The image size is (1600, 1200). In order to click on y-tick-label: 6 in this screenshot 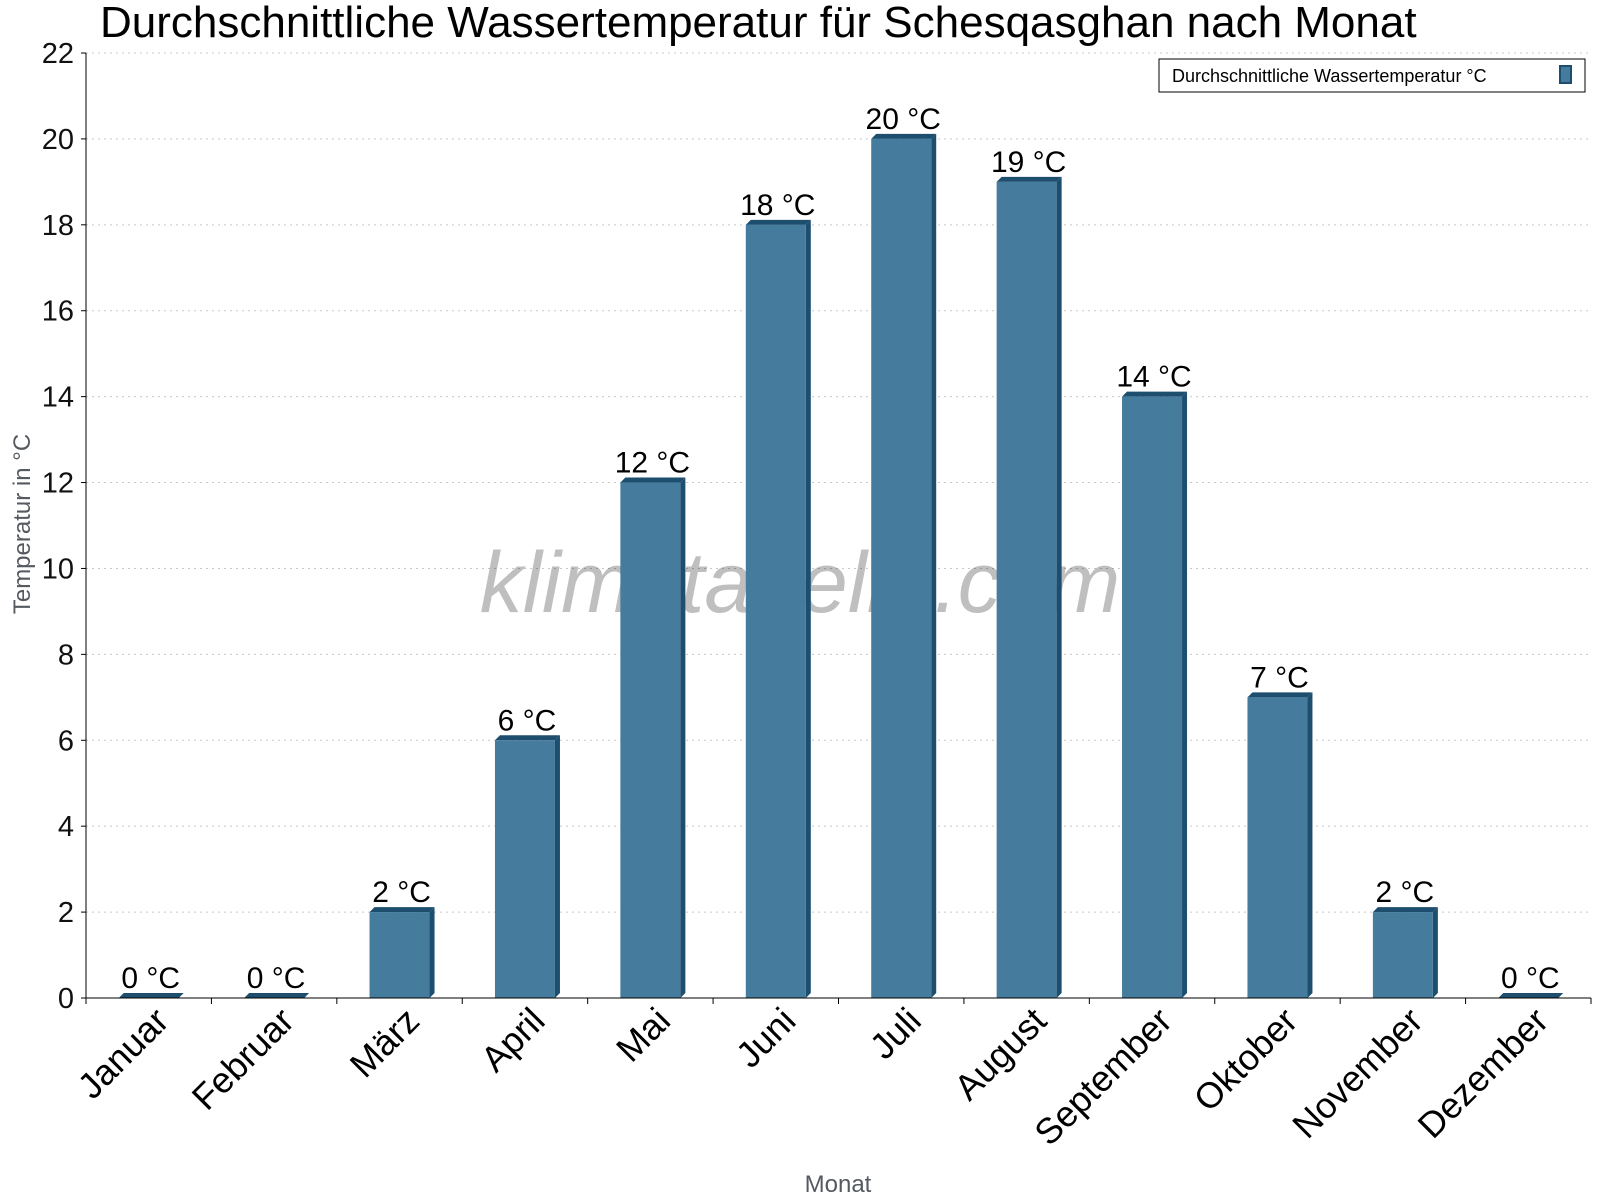, I will do `click(66, 741)`.